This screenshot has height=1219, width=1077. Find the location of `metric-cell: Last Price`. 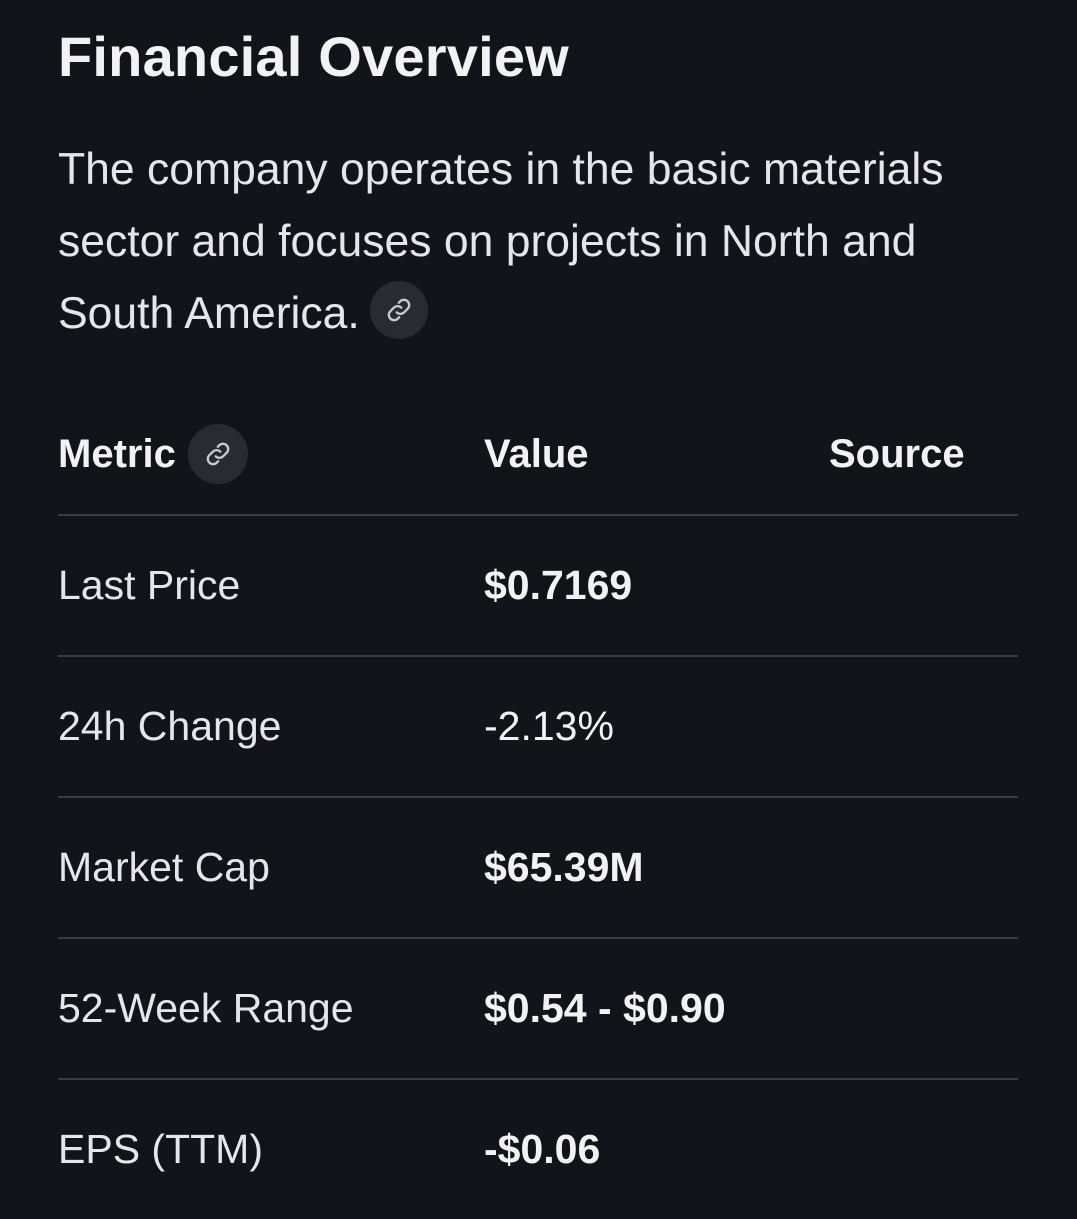

metric-cell: Last Price is located at coordinates (149, 585).